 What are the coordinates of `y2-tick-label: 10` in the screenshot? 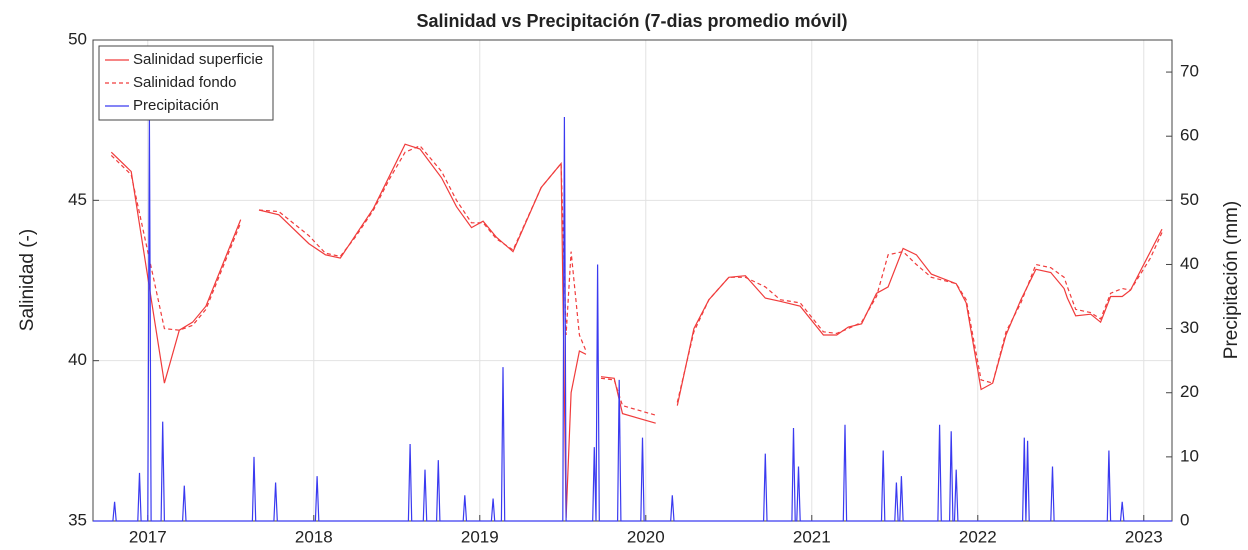 It's located at (1189, 455).